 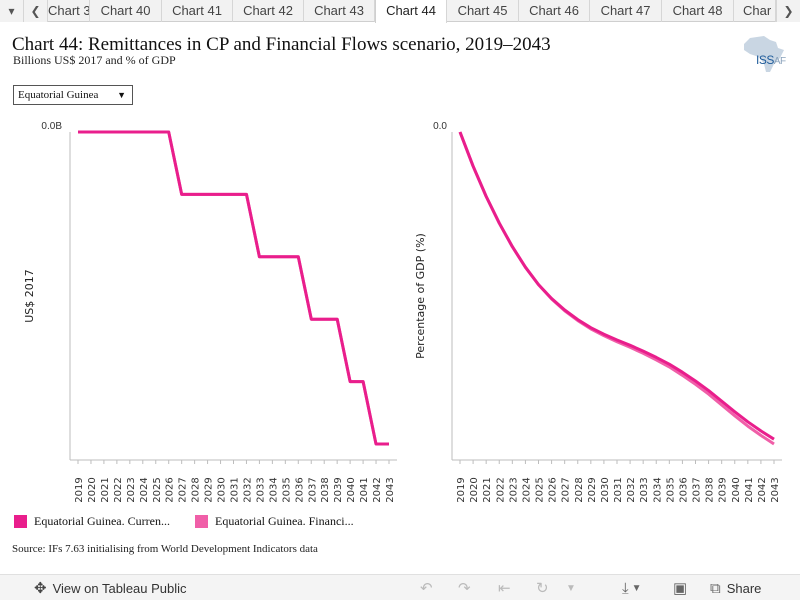 I want to click on share-button: ⧉ Share, so click(x=735, y=588).